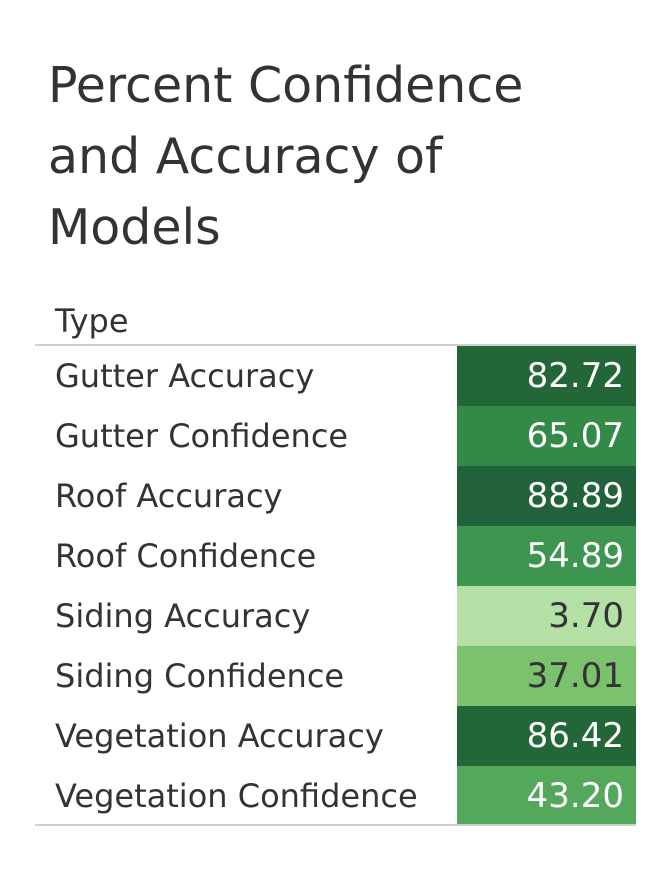 This screenshot has width=654, height=872. What do you see at coordinates (246, 345) in the screenshot?
I see `header-divider` at bounding box center [246, 345].